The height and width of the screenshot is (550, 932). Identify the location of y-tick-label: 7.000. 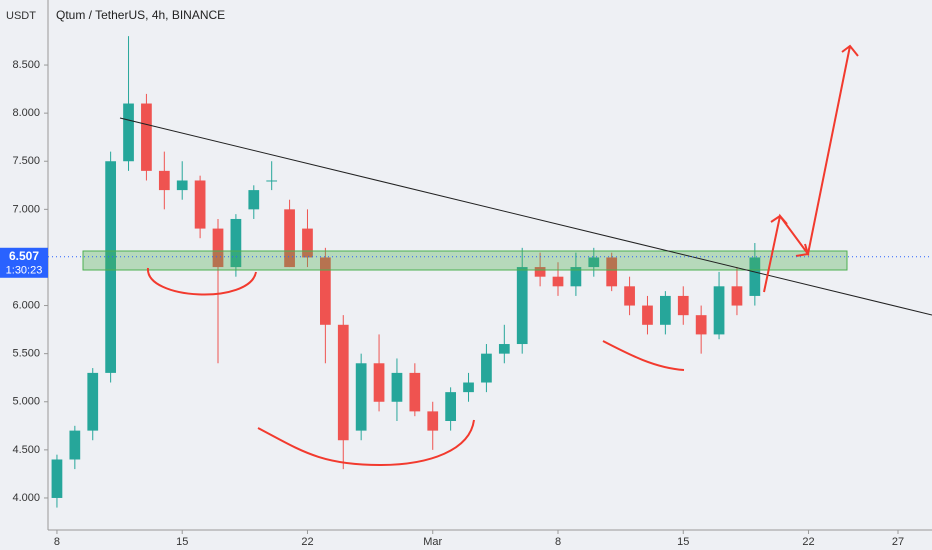
(26, 209).